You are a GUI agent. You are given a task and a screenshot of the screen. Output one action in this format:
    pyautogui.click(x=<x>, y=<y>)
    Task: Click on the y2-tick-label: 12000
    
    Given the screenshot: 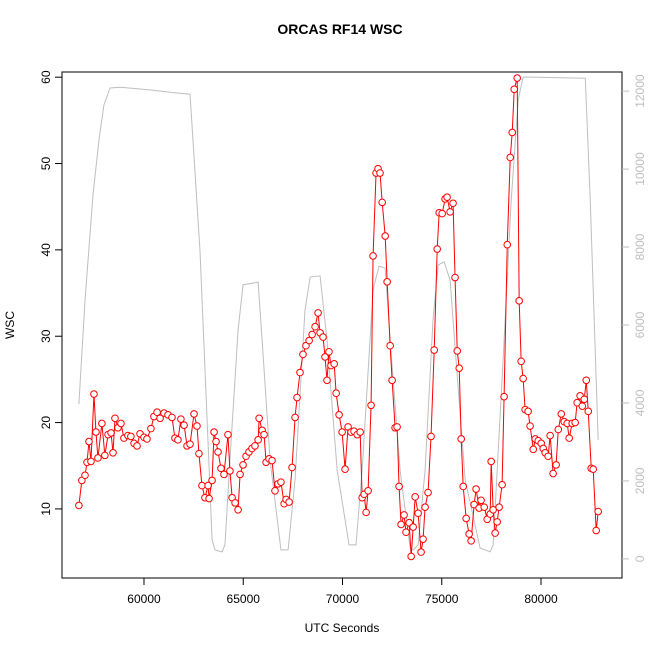 What is the action you would take?
    pyautogui.click(x=640, y=91)
    